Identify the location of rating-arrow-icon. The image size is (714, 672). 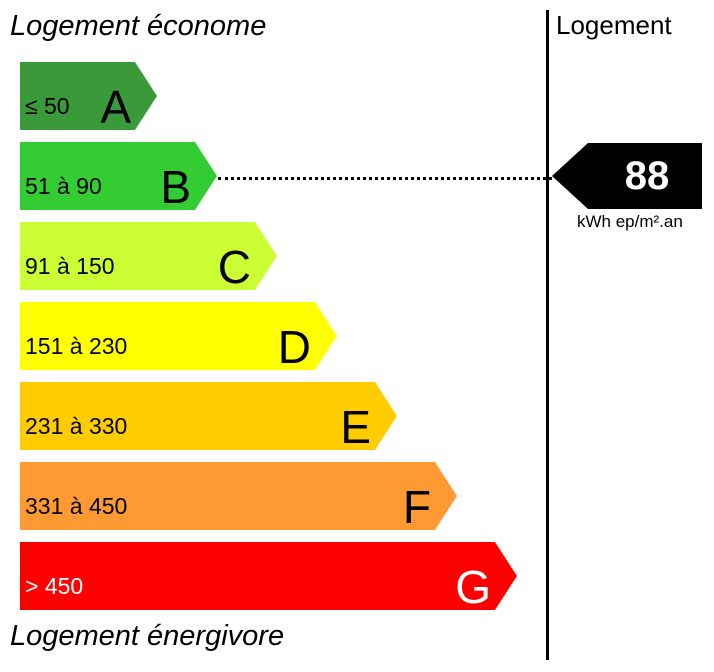
(627, 176).